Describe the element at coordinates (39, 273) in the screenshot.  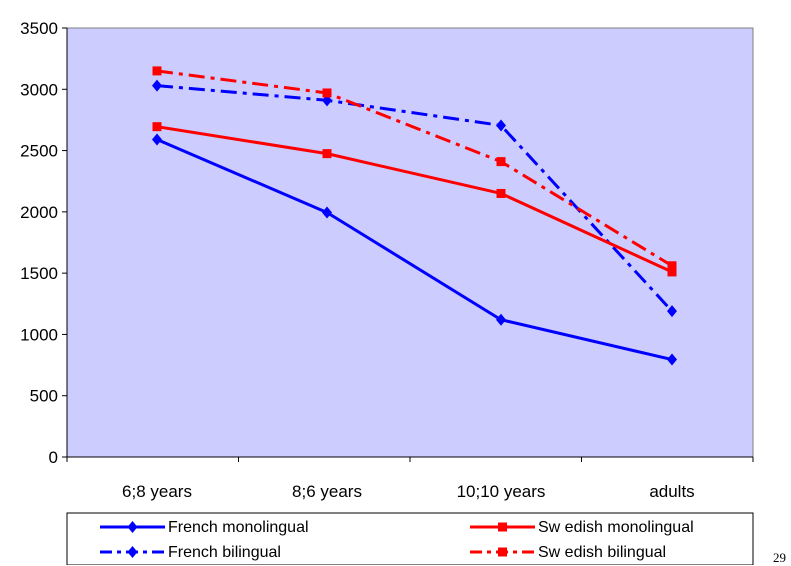
I see `y-tick-label: 1500` at that location.